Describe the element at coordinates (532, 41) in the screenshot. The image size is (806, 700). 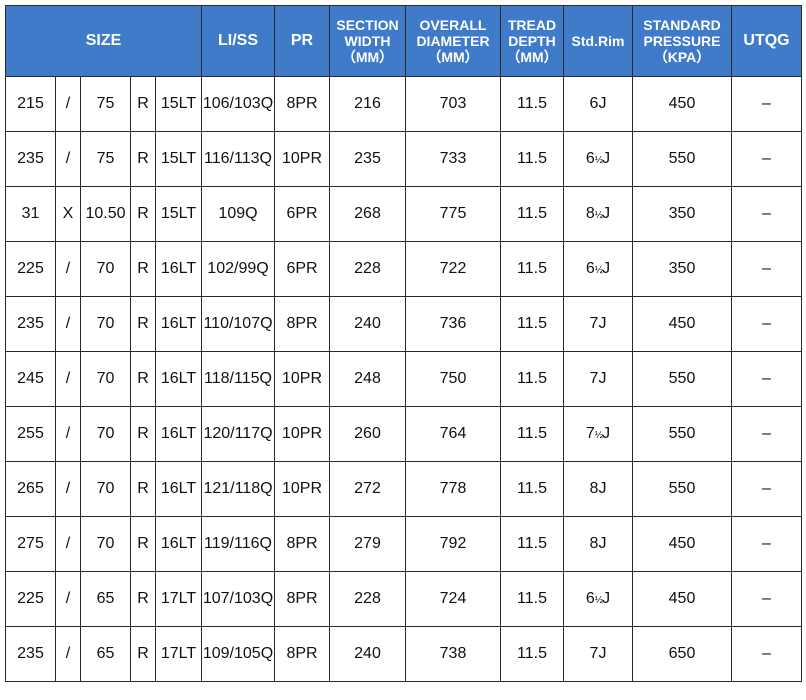
I see `tread-depth-line-2: DEPTH` at that location.